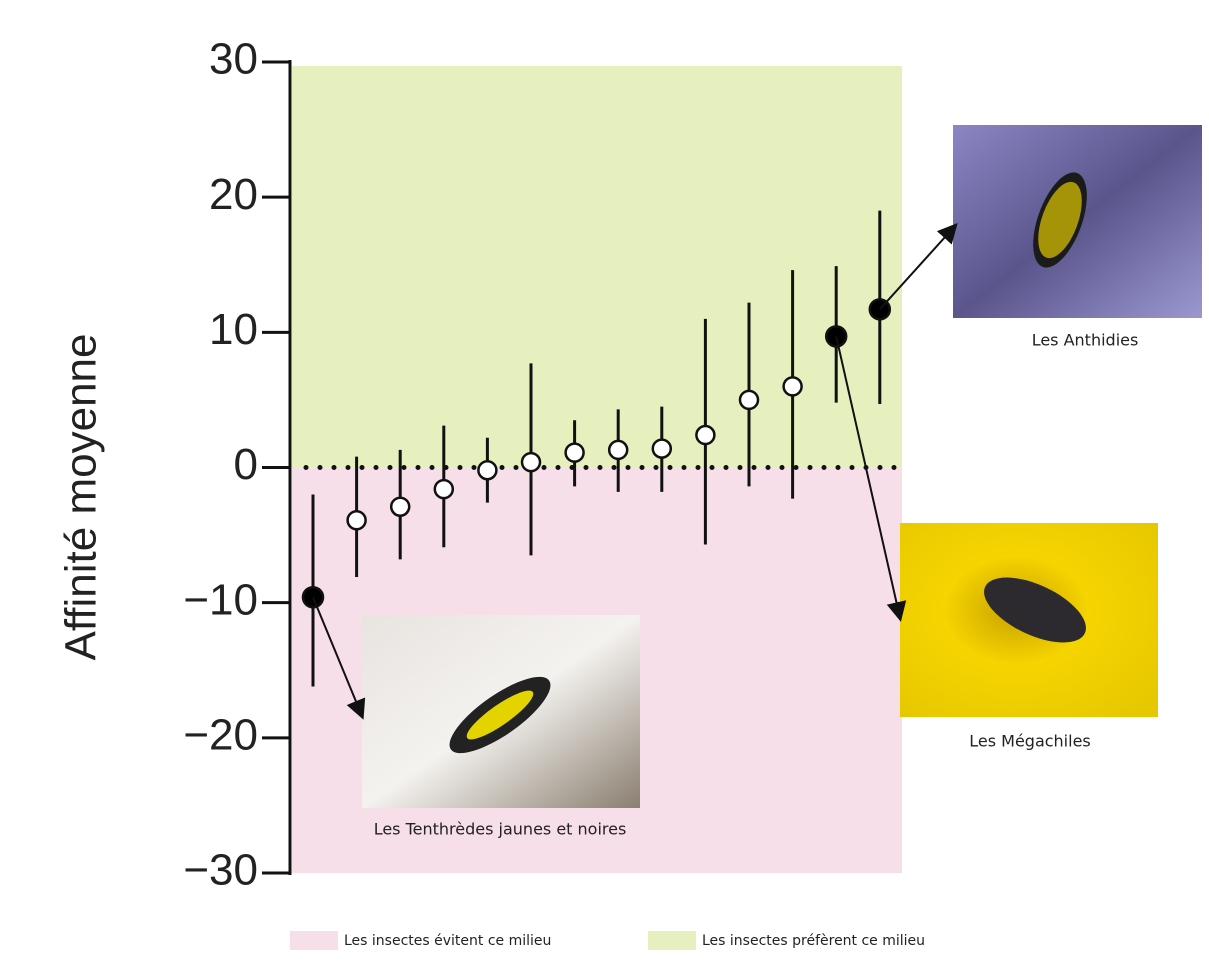 This screenshot has height=964, width=1209. I want to click on caption: Les Mégachiles, so click(1030, 741).